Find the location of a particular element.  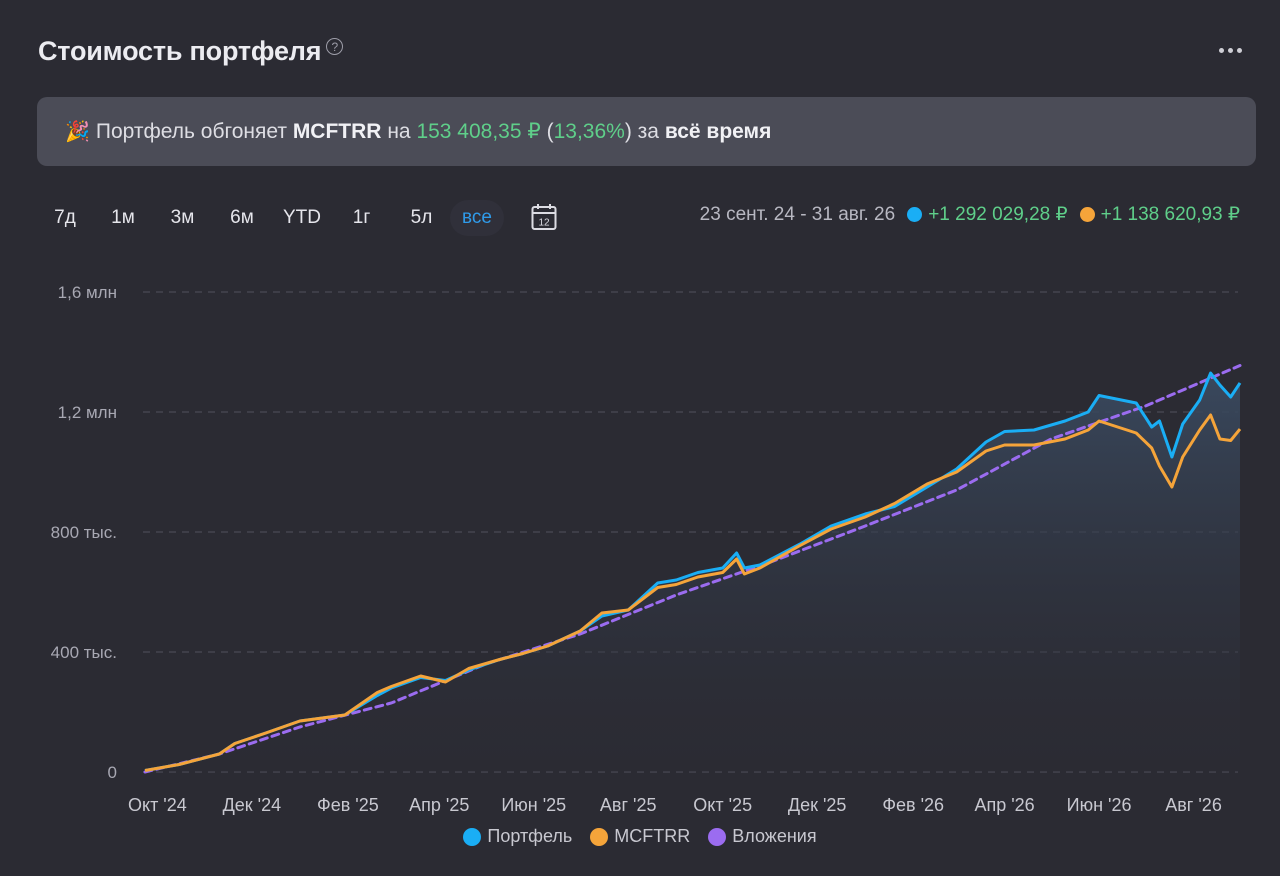

period-3m: 3м is located at coordinates (182, 217).